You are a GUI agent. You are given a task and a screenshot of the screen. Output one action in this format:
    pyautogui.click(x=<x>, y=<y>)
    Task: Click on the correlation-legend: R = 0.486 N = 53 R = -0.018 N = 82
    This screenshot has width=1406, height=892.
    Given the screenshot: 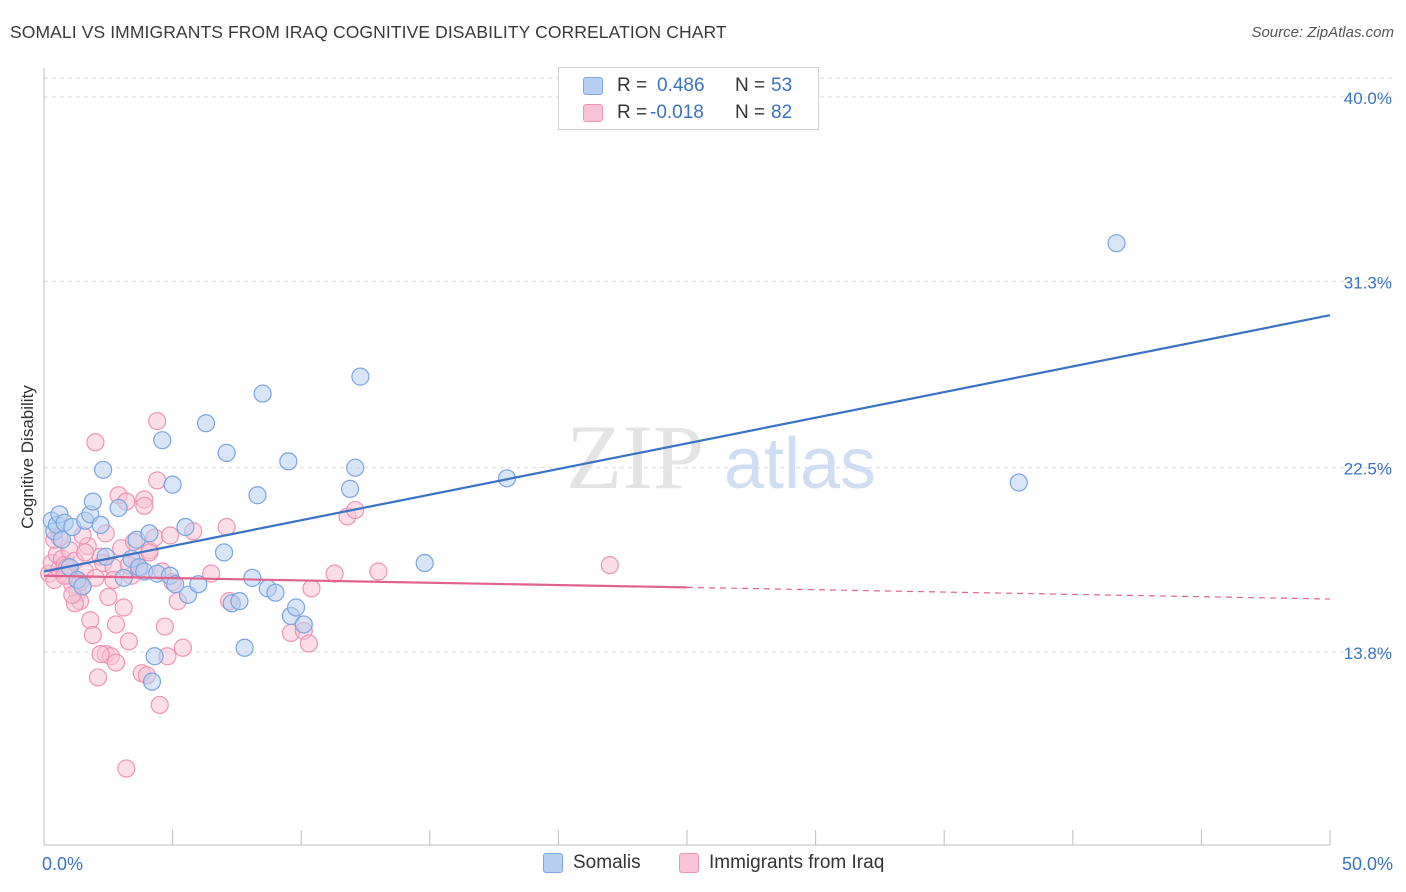 What is the action you would take?
    pyautogui.click(x=688, y=98)
    